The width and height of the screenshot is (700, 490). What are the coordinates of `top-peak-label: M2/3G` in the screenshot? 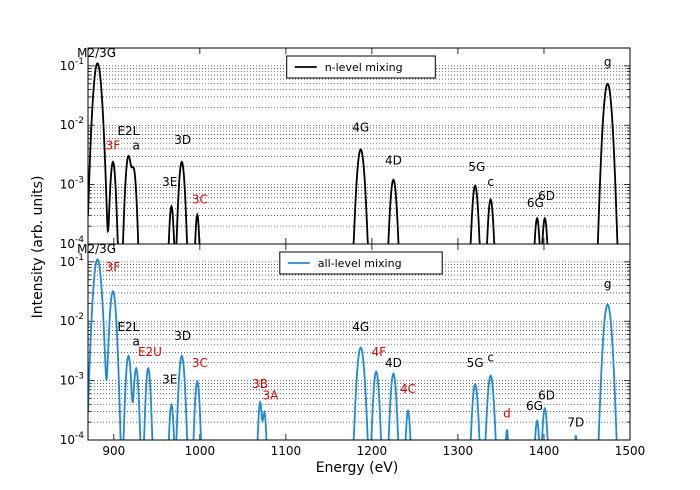 It's located at (96, 53).